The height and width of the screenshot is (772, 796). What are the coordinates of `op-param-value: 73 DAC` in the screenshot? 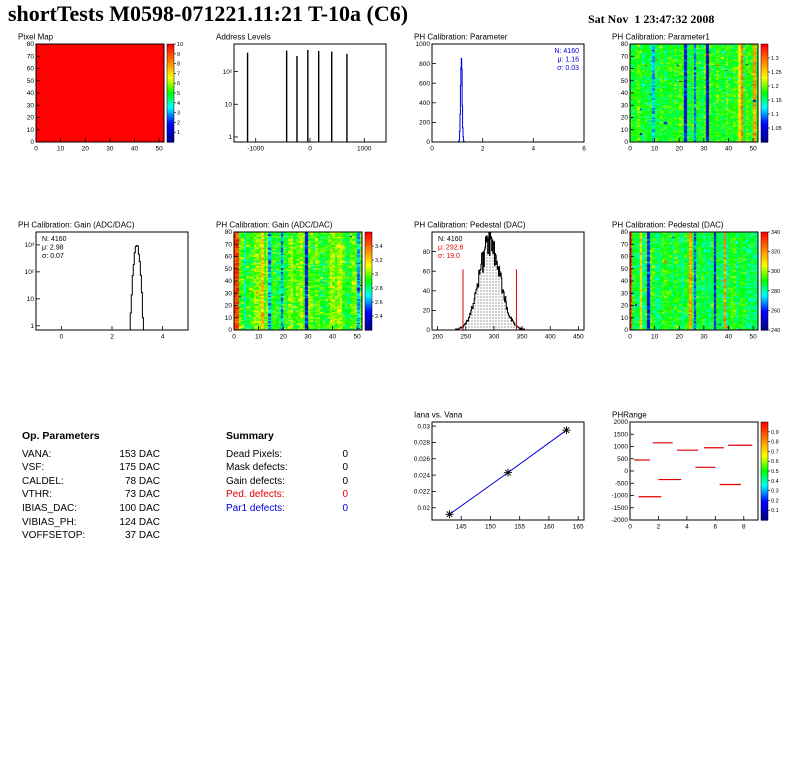 It's located at (142, 495).